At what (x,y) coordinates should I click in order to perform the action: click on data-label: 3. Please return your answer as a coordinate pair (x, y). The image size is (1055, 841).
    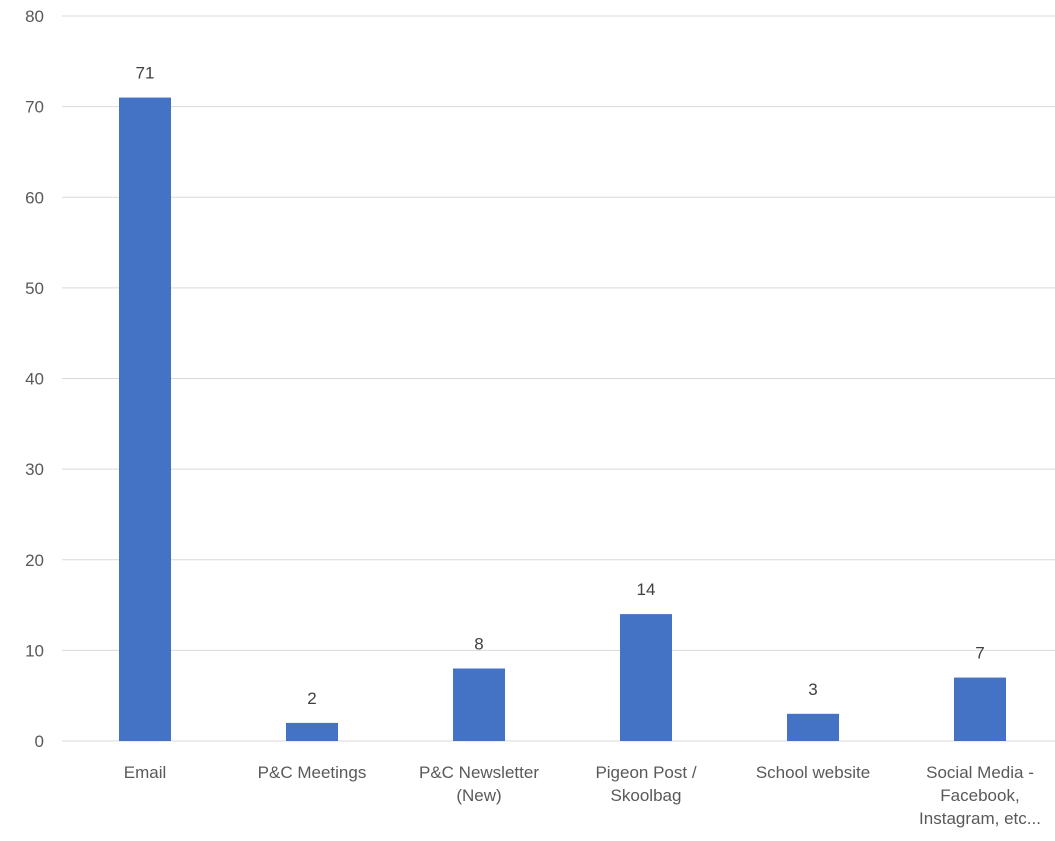
    Looking at the image, I should click on (812, 689).